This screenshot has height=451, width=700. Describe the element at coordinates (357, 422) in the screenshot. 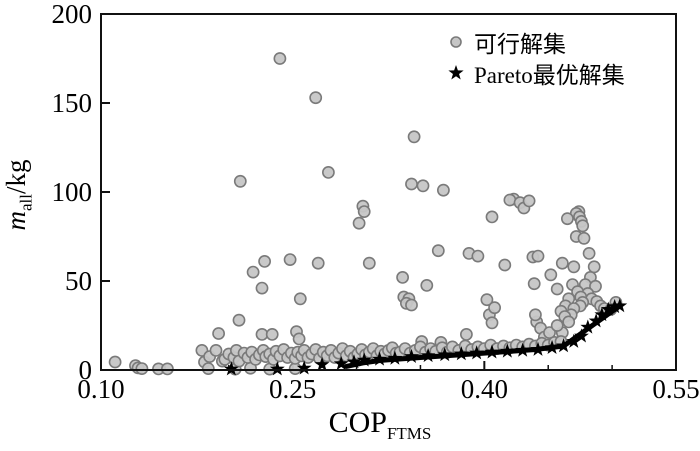

I see `x-axis-title-main: COP` at that location.